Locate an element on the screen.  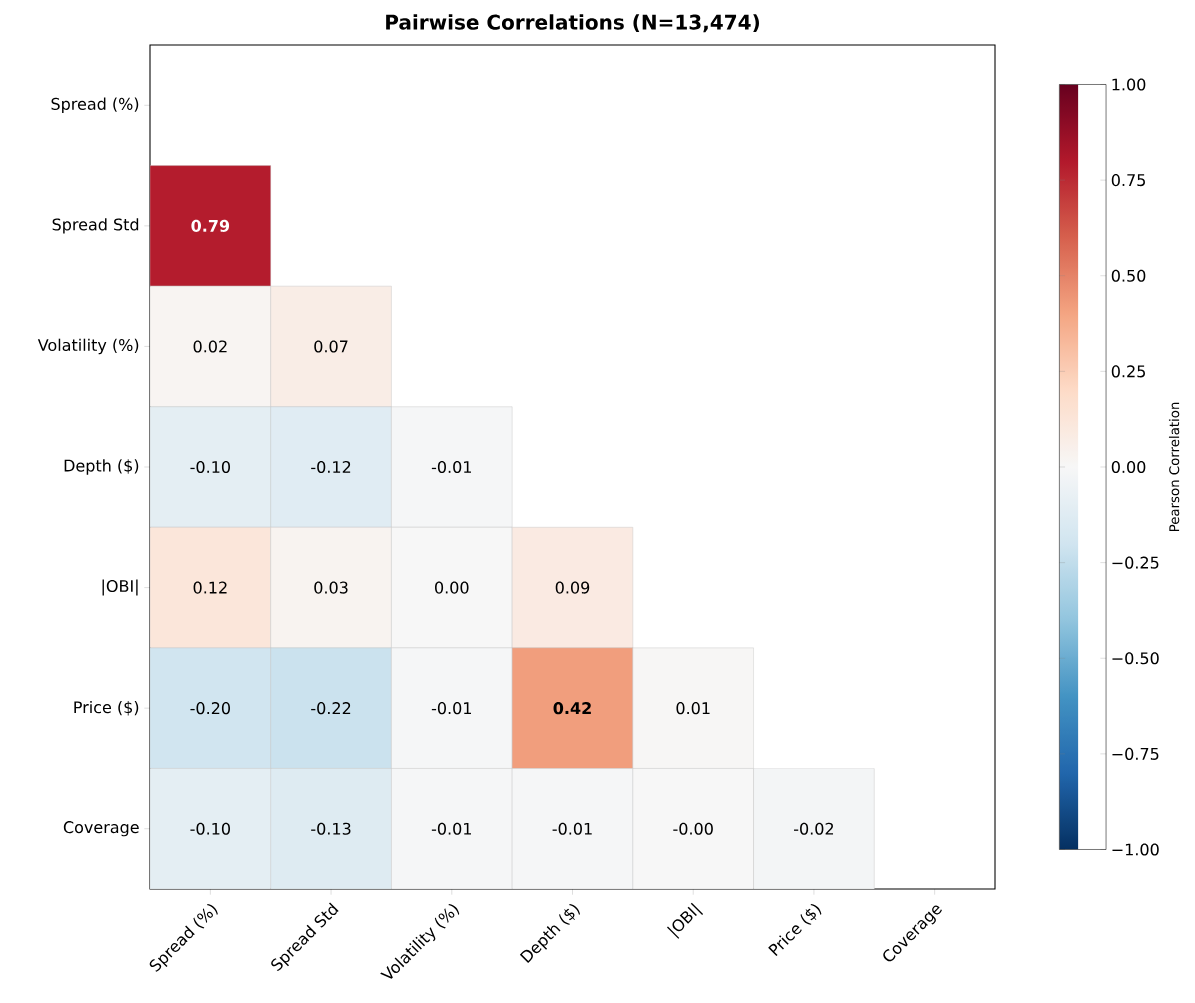
color-bar-label: 0.00 is located at coordinates (1128, 467).